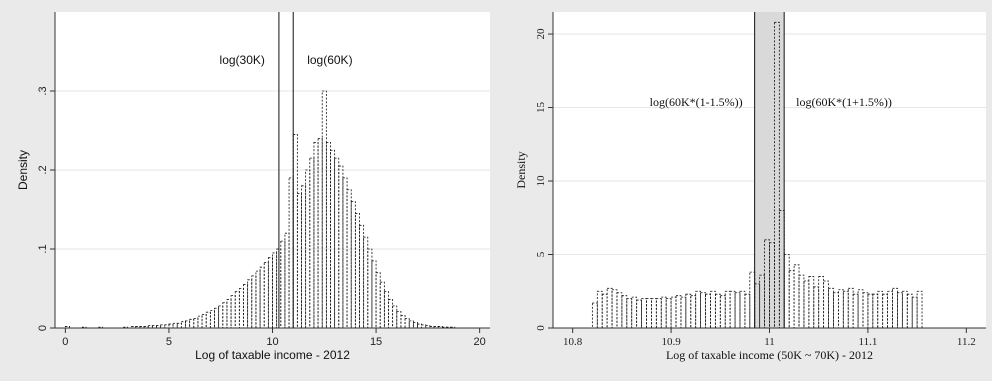 This screenshot has width=992, height=381. Describe the element at coordinates (376, 342) in the screenshot. I see `x-tick-label: 15` at that location.